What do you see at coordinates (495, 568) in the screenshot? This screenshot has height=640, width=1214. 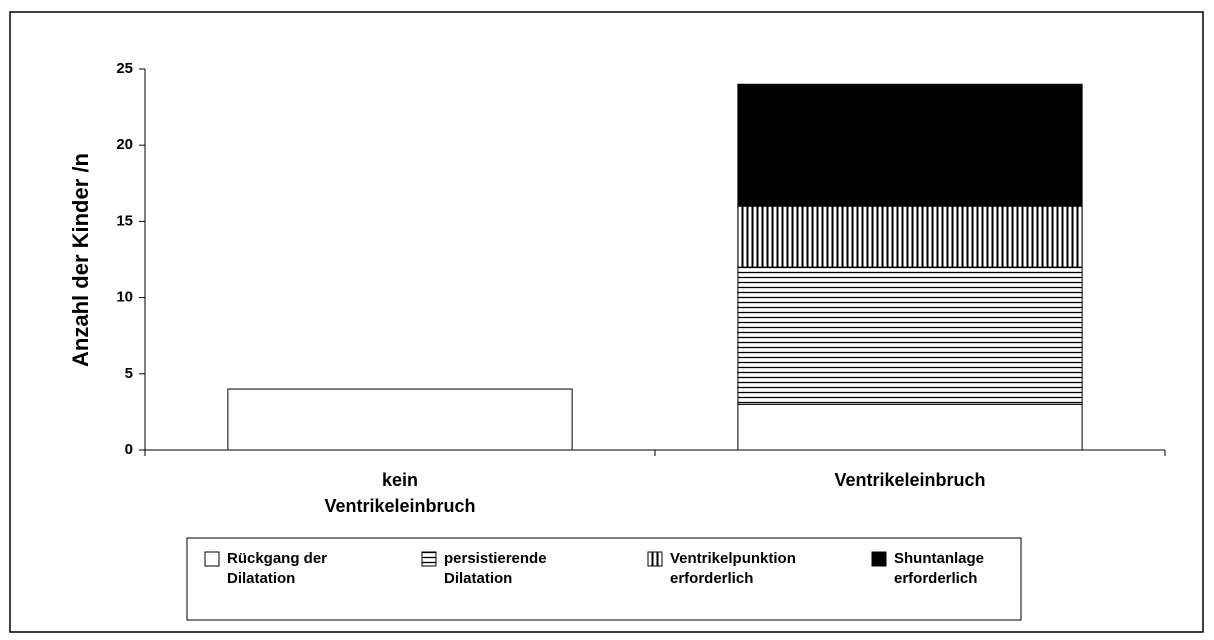 I see `legend-label: persistierende Dilatation` at bounding box center [495, 568].